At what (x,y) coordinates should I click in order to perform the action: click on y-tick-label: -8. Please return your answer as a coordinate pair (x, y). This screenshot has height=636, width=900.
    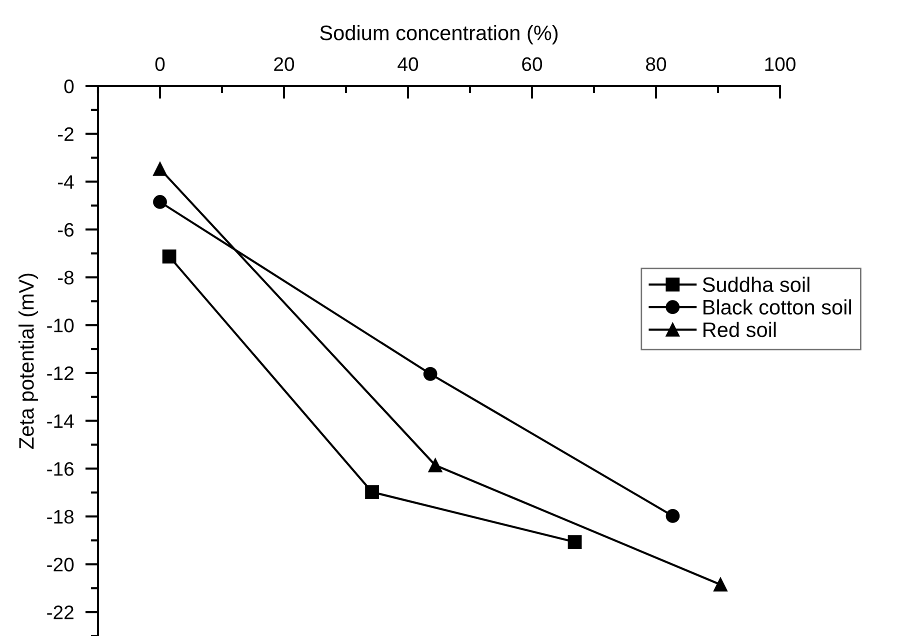
    Looking at the image, I should click on (66, 277).